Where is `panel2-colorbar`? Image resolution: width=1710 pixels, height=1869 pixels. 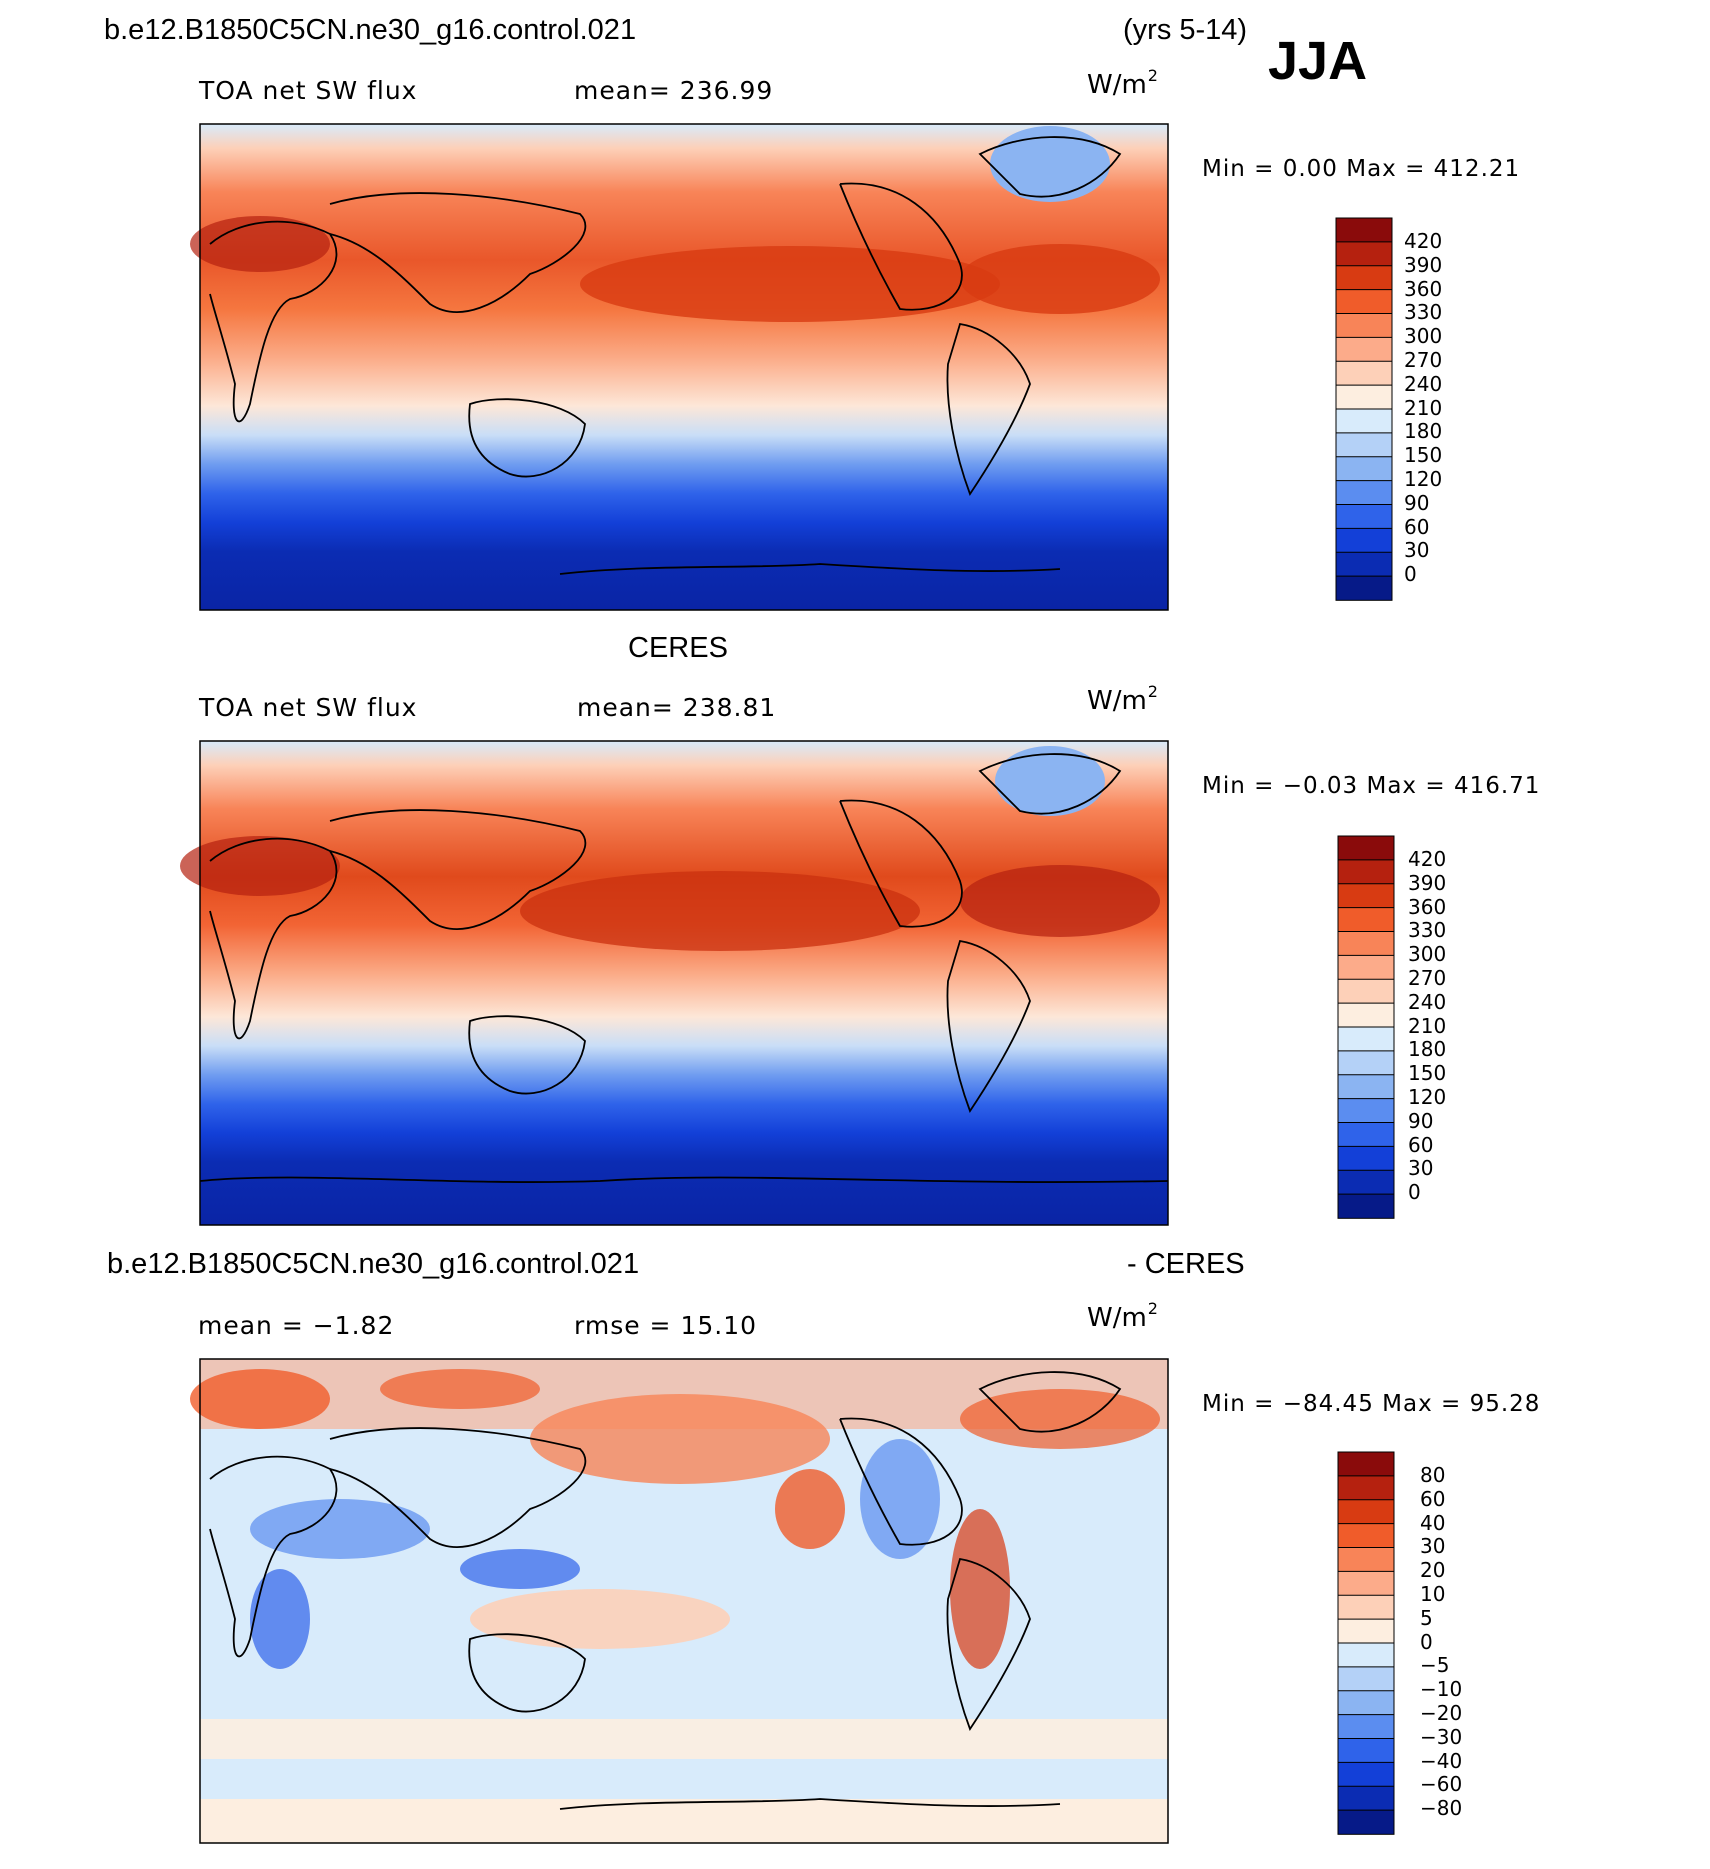 panel2-colorbar is located at coordinates (1366, 1027).